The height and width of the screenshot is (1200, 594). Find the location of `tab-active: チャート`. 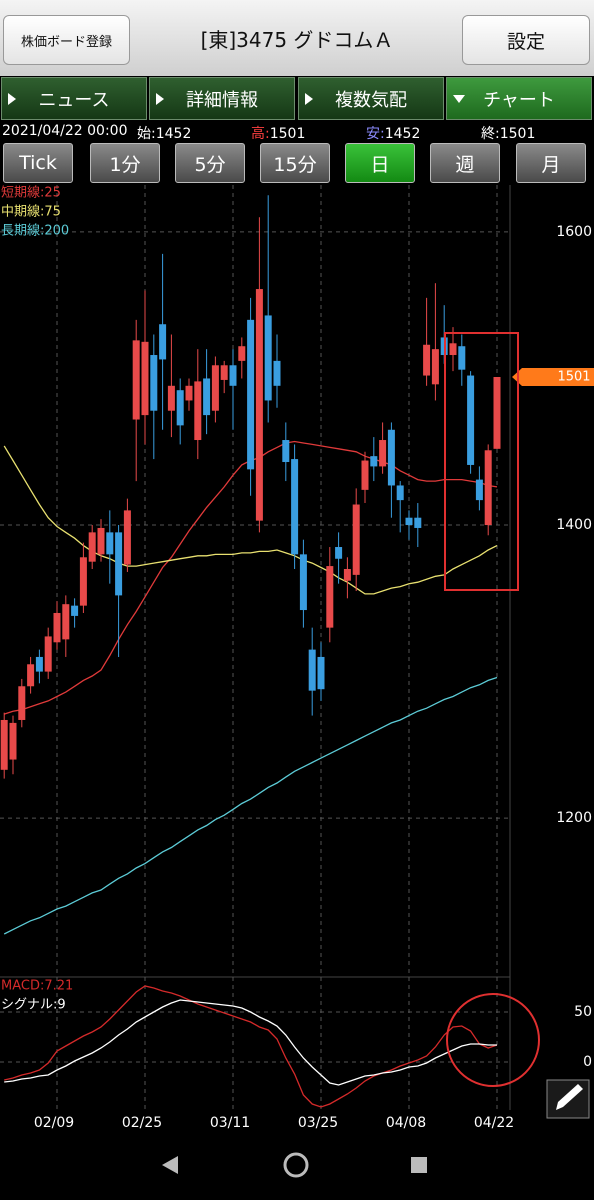

tab-active: チャート is located at coordinates (519, 98).